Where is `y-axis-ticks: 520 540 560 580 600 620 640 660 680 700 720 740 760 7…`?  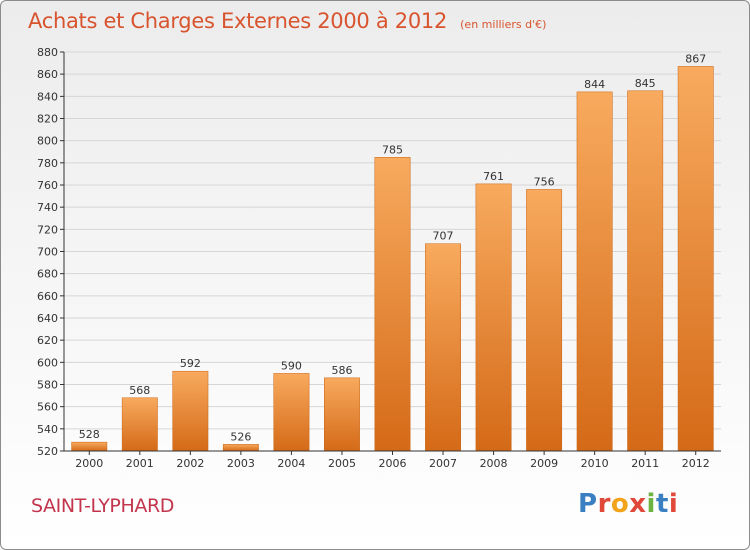 y-axis-ticks: 520 540 560 580 600 620 640 660 680 700 720 740 760 7… is located at coordinates (50, 252).